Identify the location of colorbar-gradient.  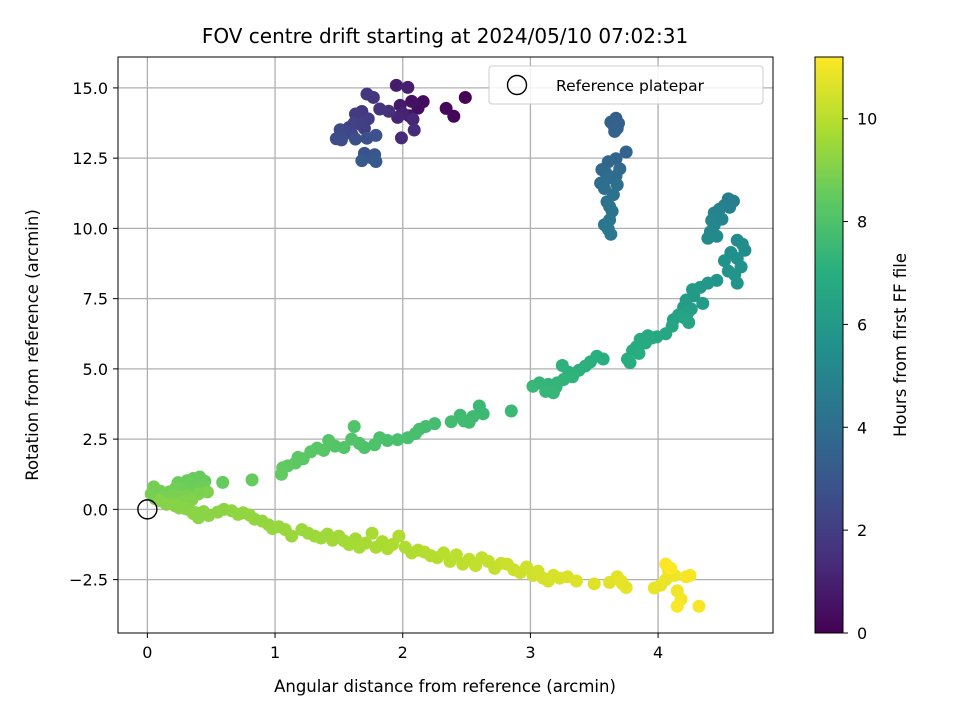
(829, 345).